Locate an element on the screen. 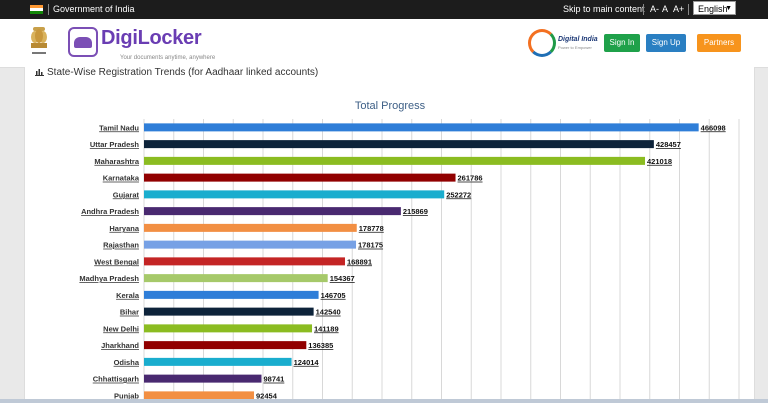 The height and width of the screenshot is (403, 768). caret-down-icon: ▼ is located at coordinates (728, 8).